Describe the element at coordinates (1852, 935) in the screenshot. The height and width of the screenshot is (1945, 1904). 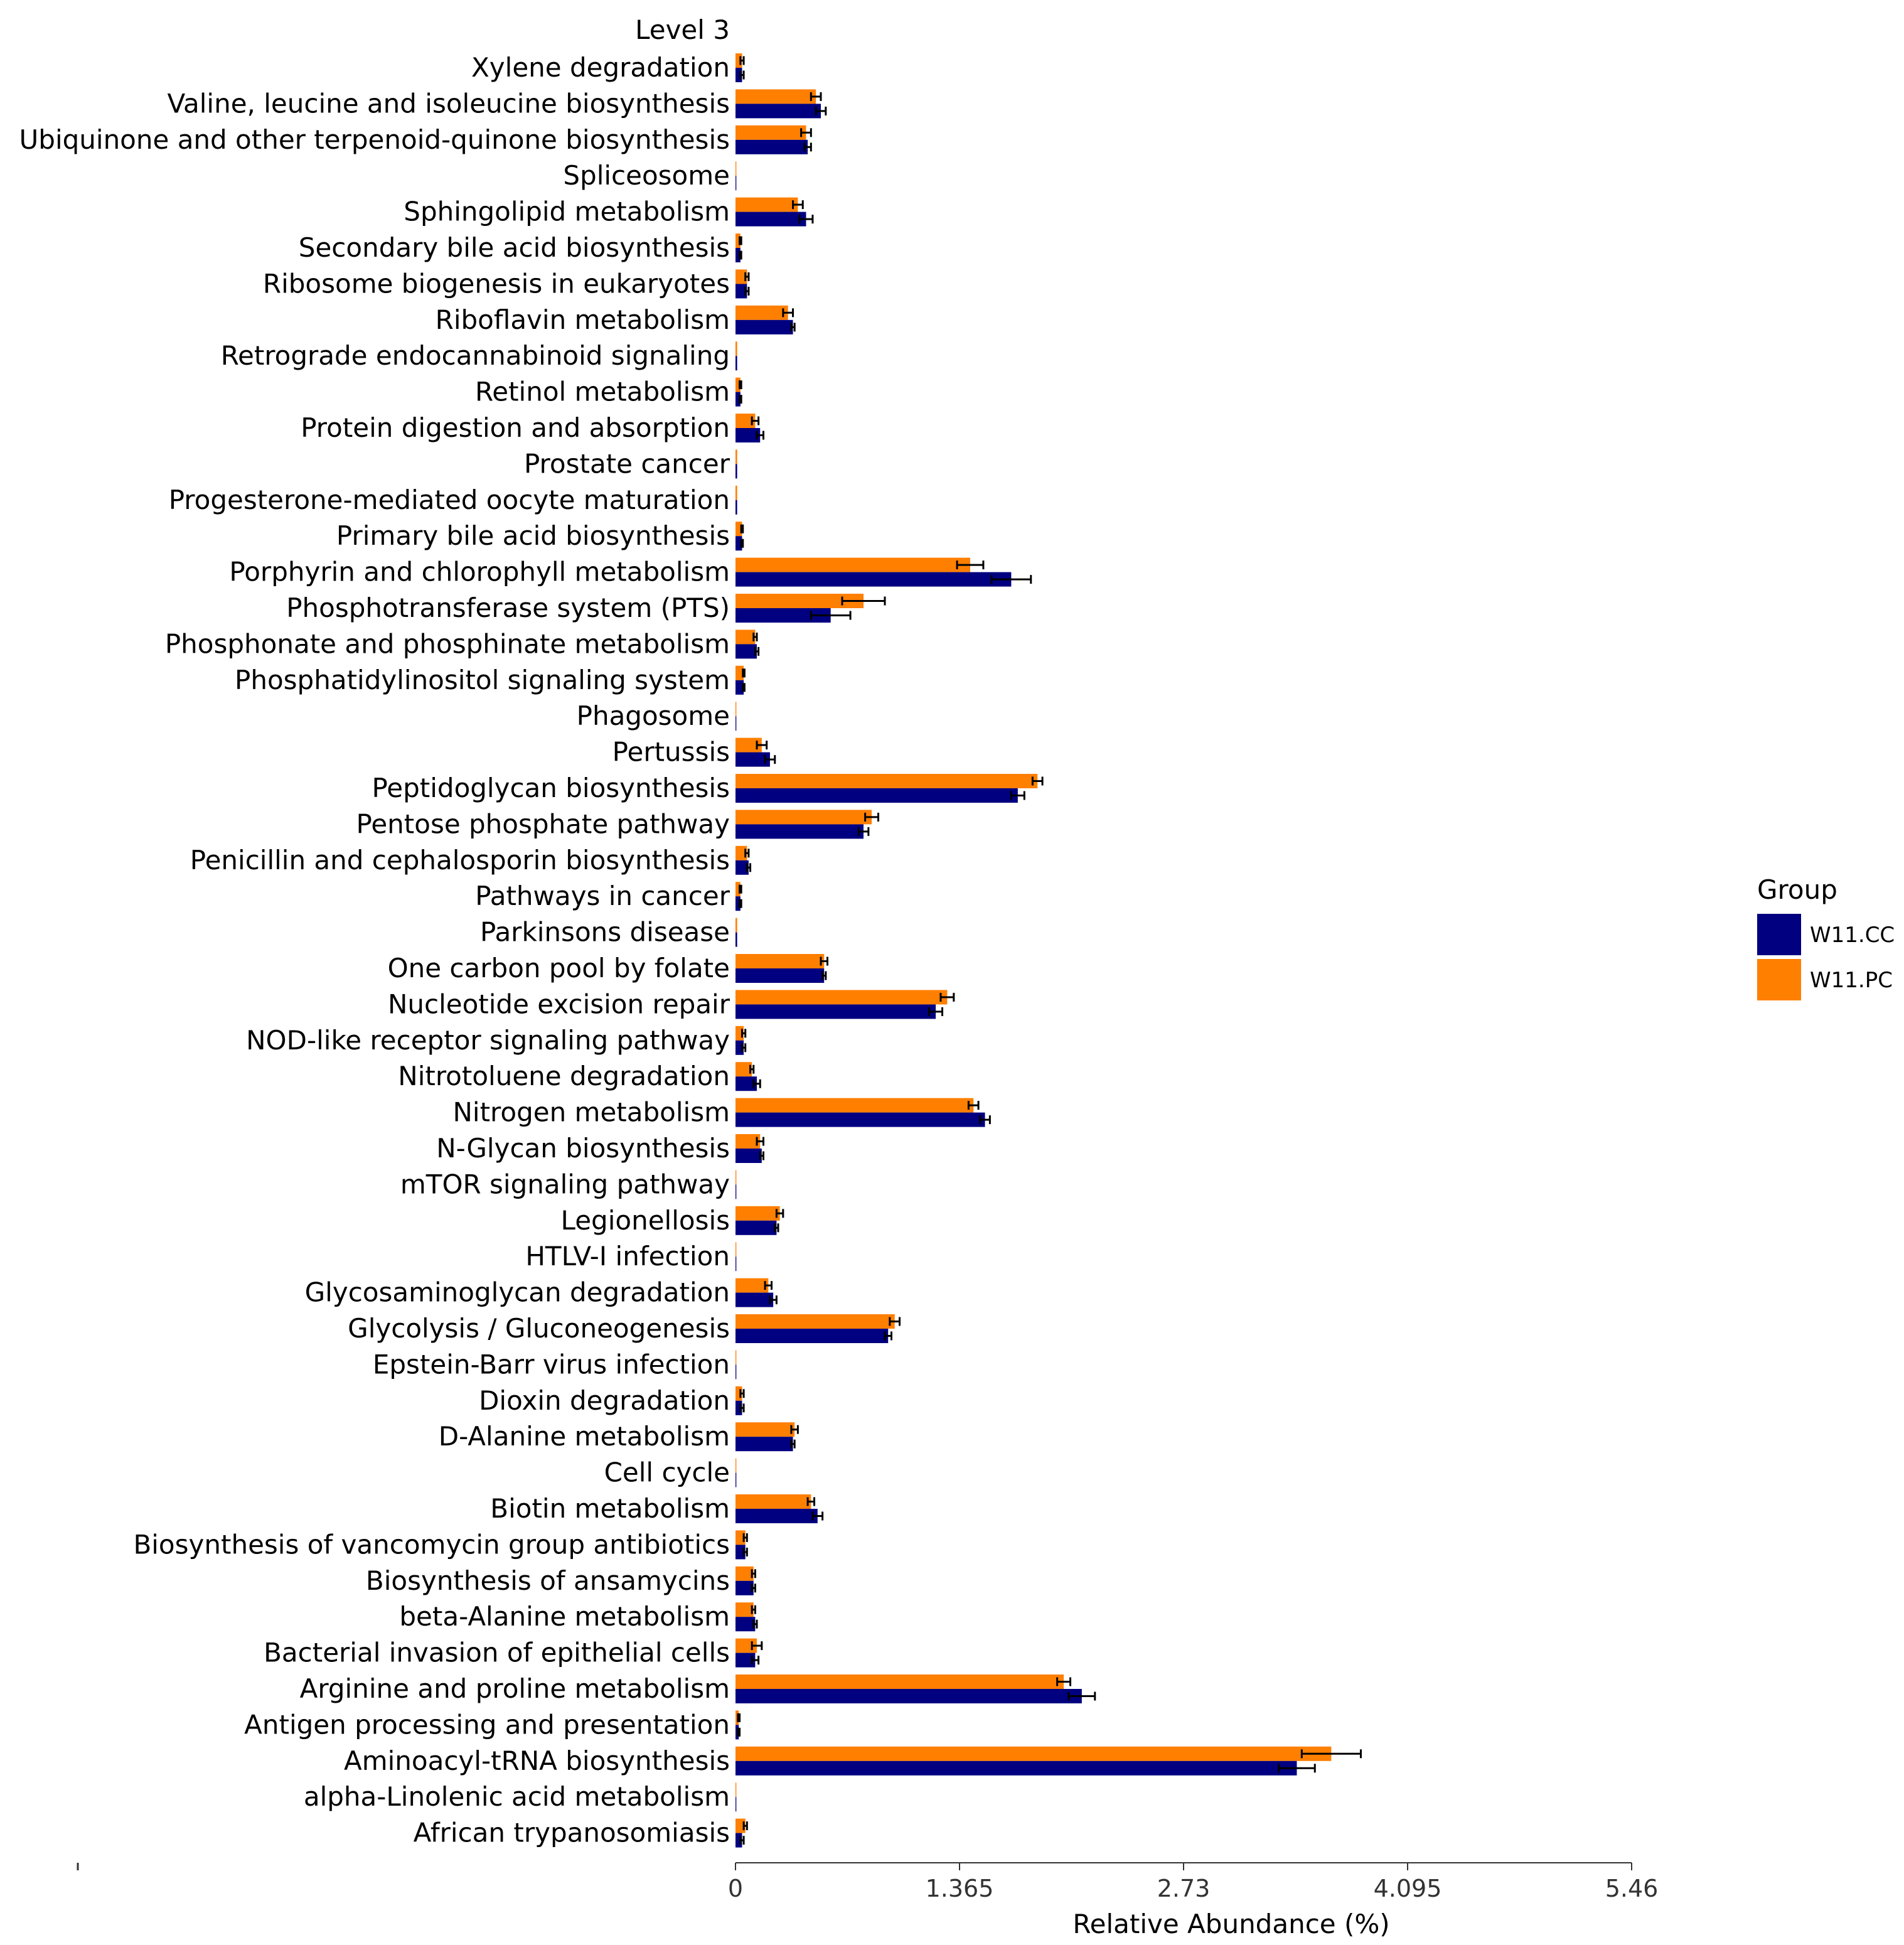
I see `legend-label: W11.CC` at that location.